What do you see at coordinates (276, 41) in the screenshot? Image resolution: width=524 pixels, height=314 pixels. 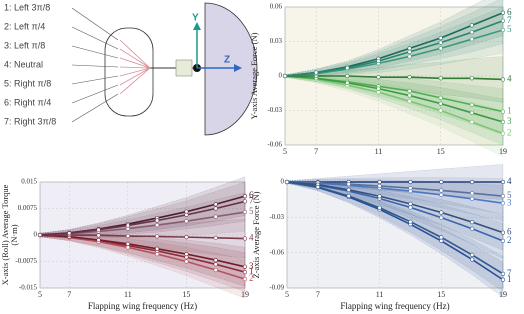 I see `y-tick-label: 0.03` at bounding box center [276, 41].